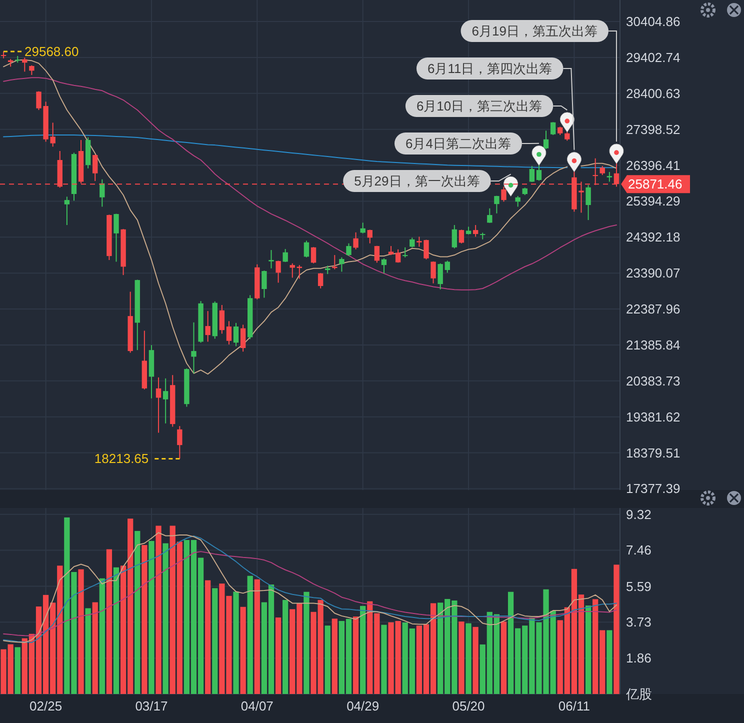 This screenshot has width=744, height=723. What do you see at coordinates (653, 165) in the screenshot?
I see `y-tick-label: 26396.41` at bounding box center [653, 165].